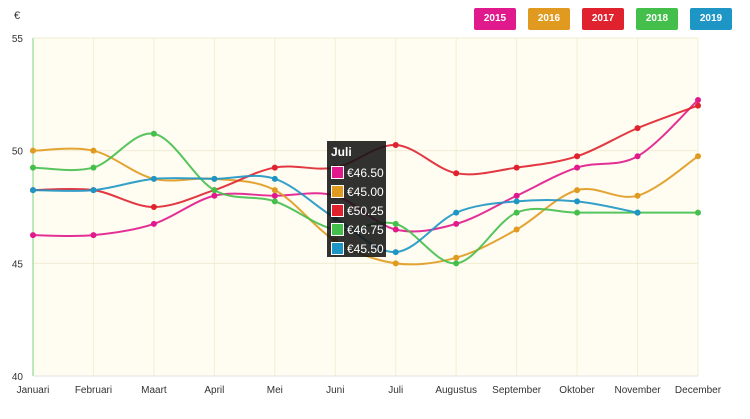  Describe the element at coordinates (365, 191) in the screenshot. I see `tooltip-value: €45.00` at that location.